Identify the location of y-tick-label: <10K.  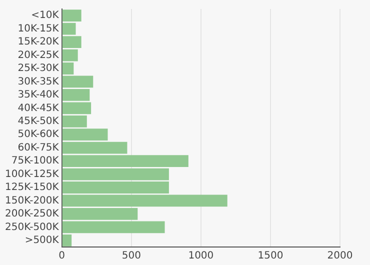
(45, 16).